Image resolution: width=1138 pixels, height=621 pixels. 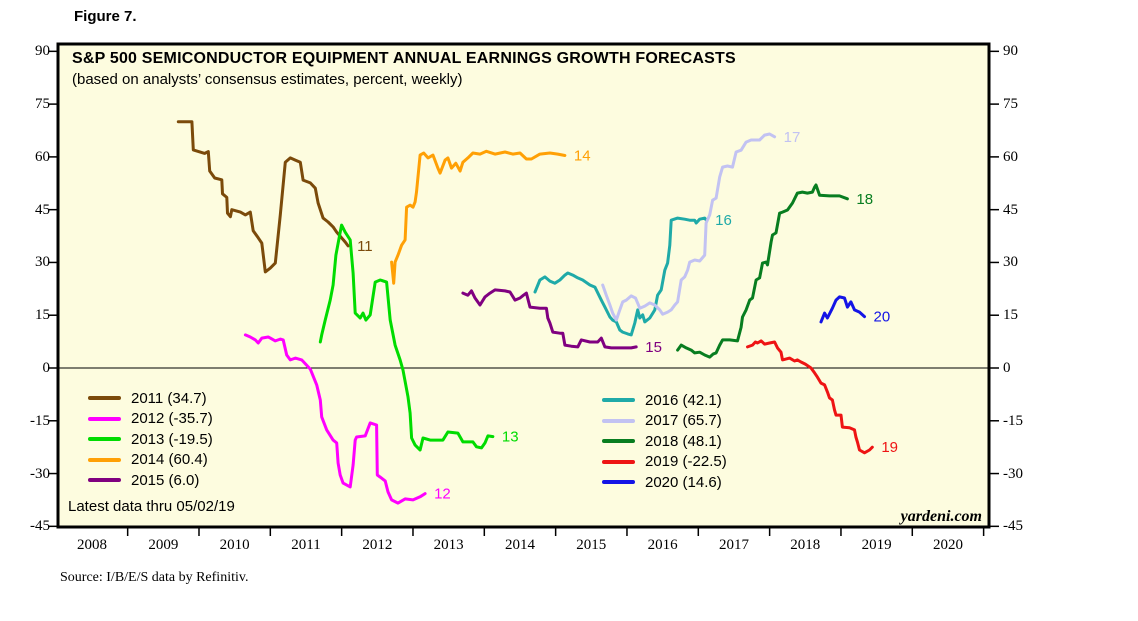 What do you see at coordinates (442, 494) in the screenshot?
I see `series-end-label-2012: 12` at bounding box center [442, 494].